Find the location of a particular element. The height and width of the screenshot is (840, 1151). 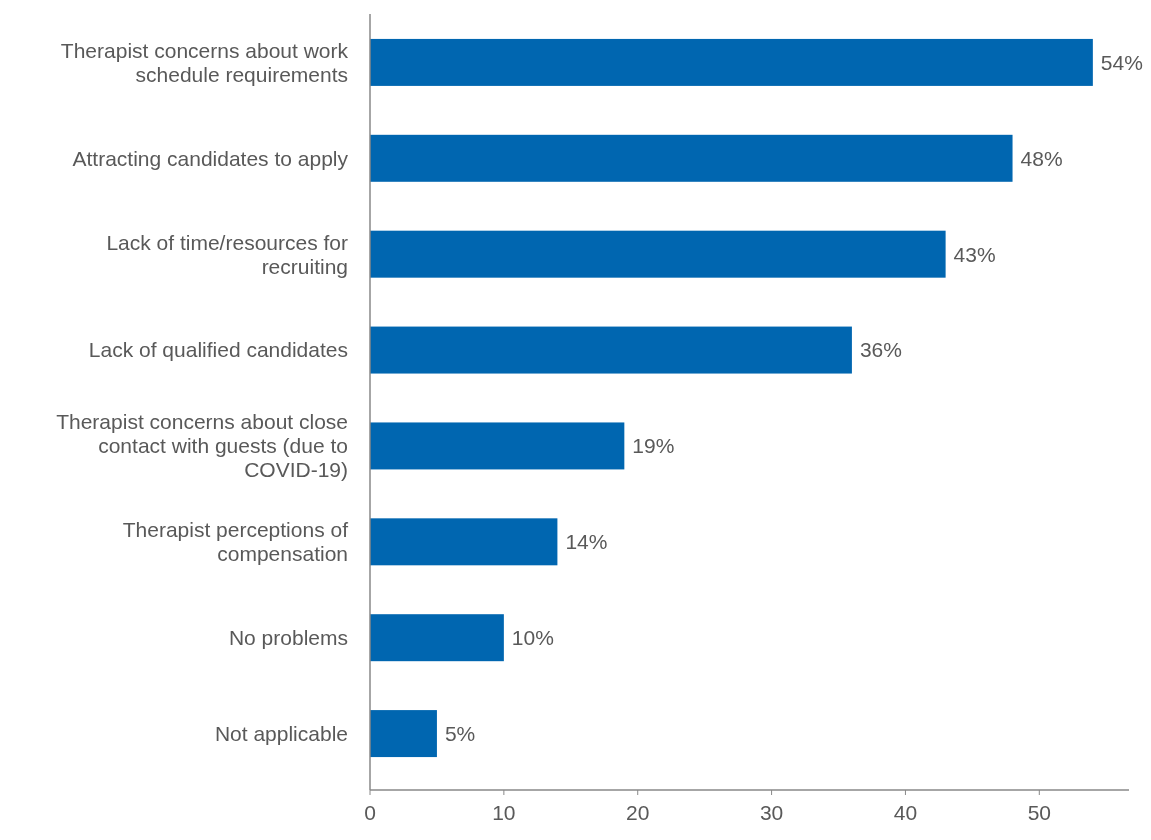

data-label: 54% is located at coordinates (1121, 62).